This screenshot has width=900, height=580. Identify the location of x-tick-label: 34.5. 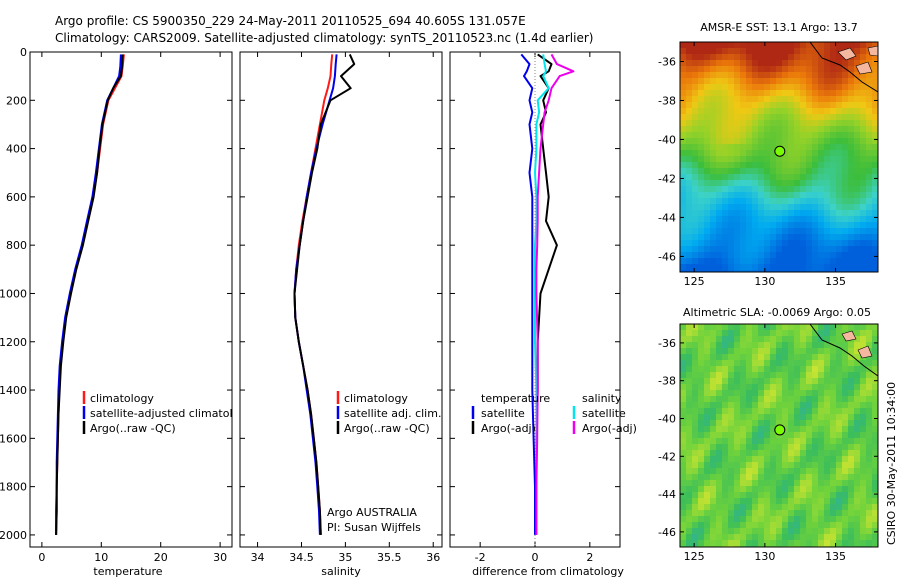
(301, 557).